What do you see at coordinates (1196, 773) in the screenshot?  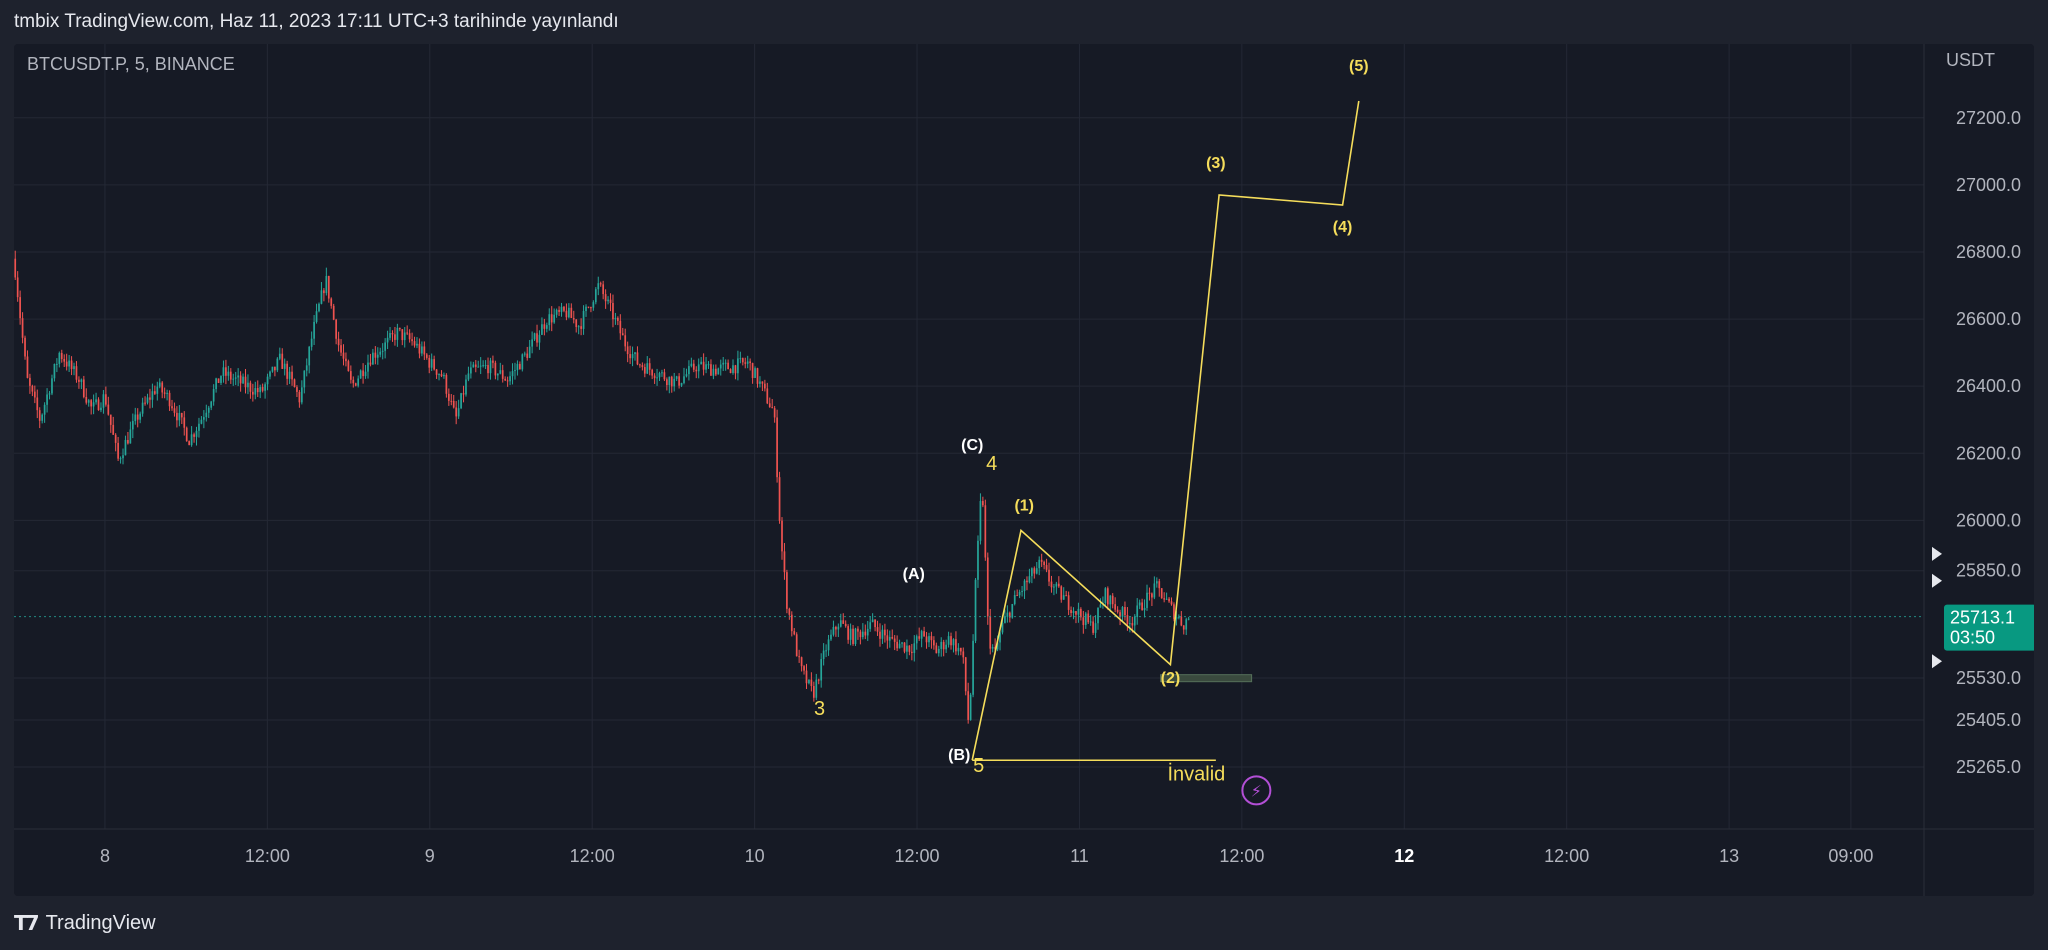 I see `invalid-label: İnvalid` at bounding box center [1196, 773].